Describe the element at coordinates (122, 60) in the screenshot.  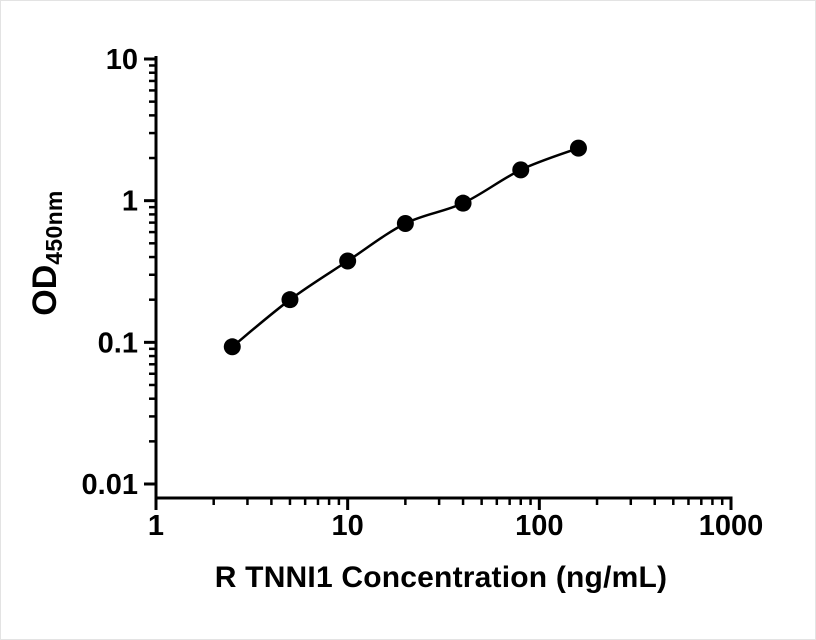
I see `y-axis-tick-label: 10` at that location.